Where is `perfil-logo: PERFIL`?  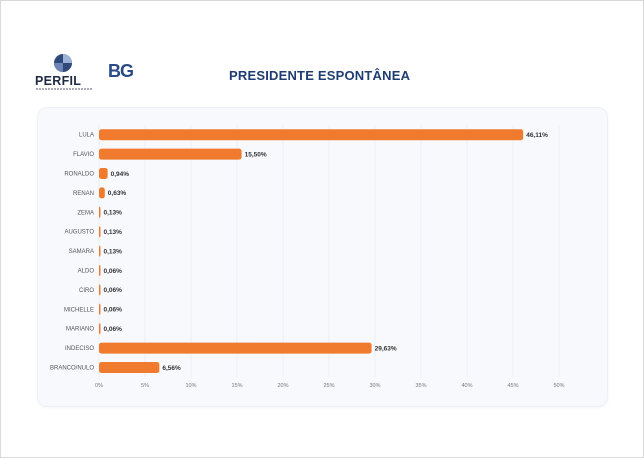
perfil-logo: PERFIL is located at coordinates (64, 73).